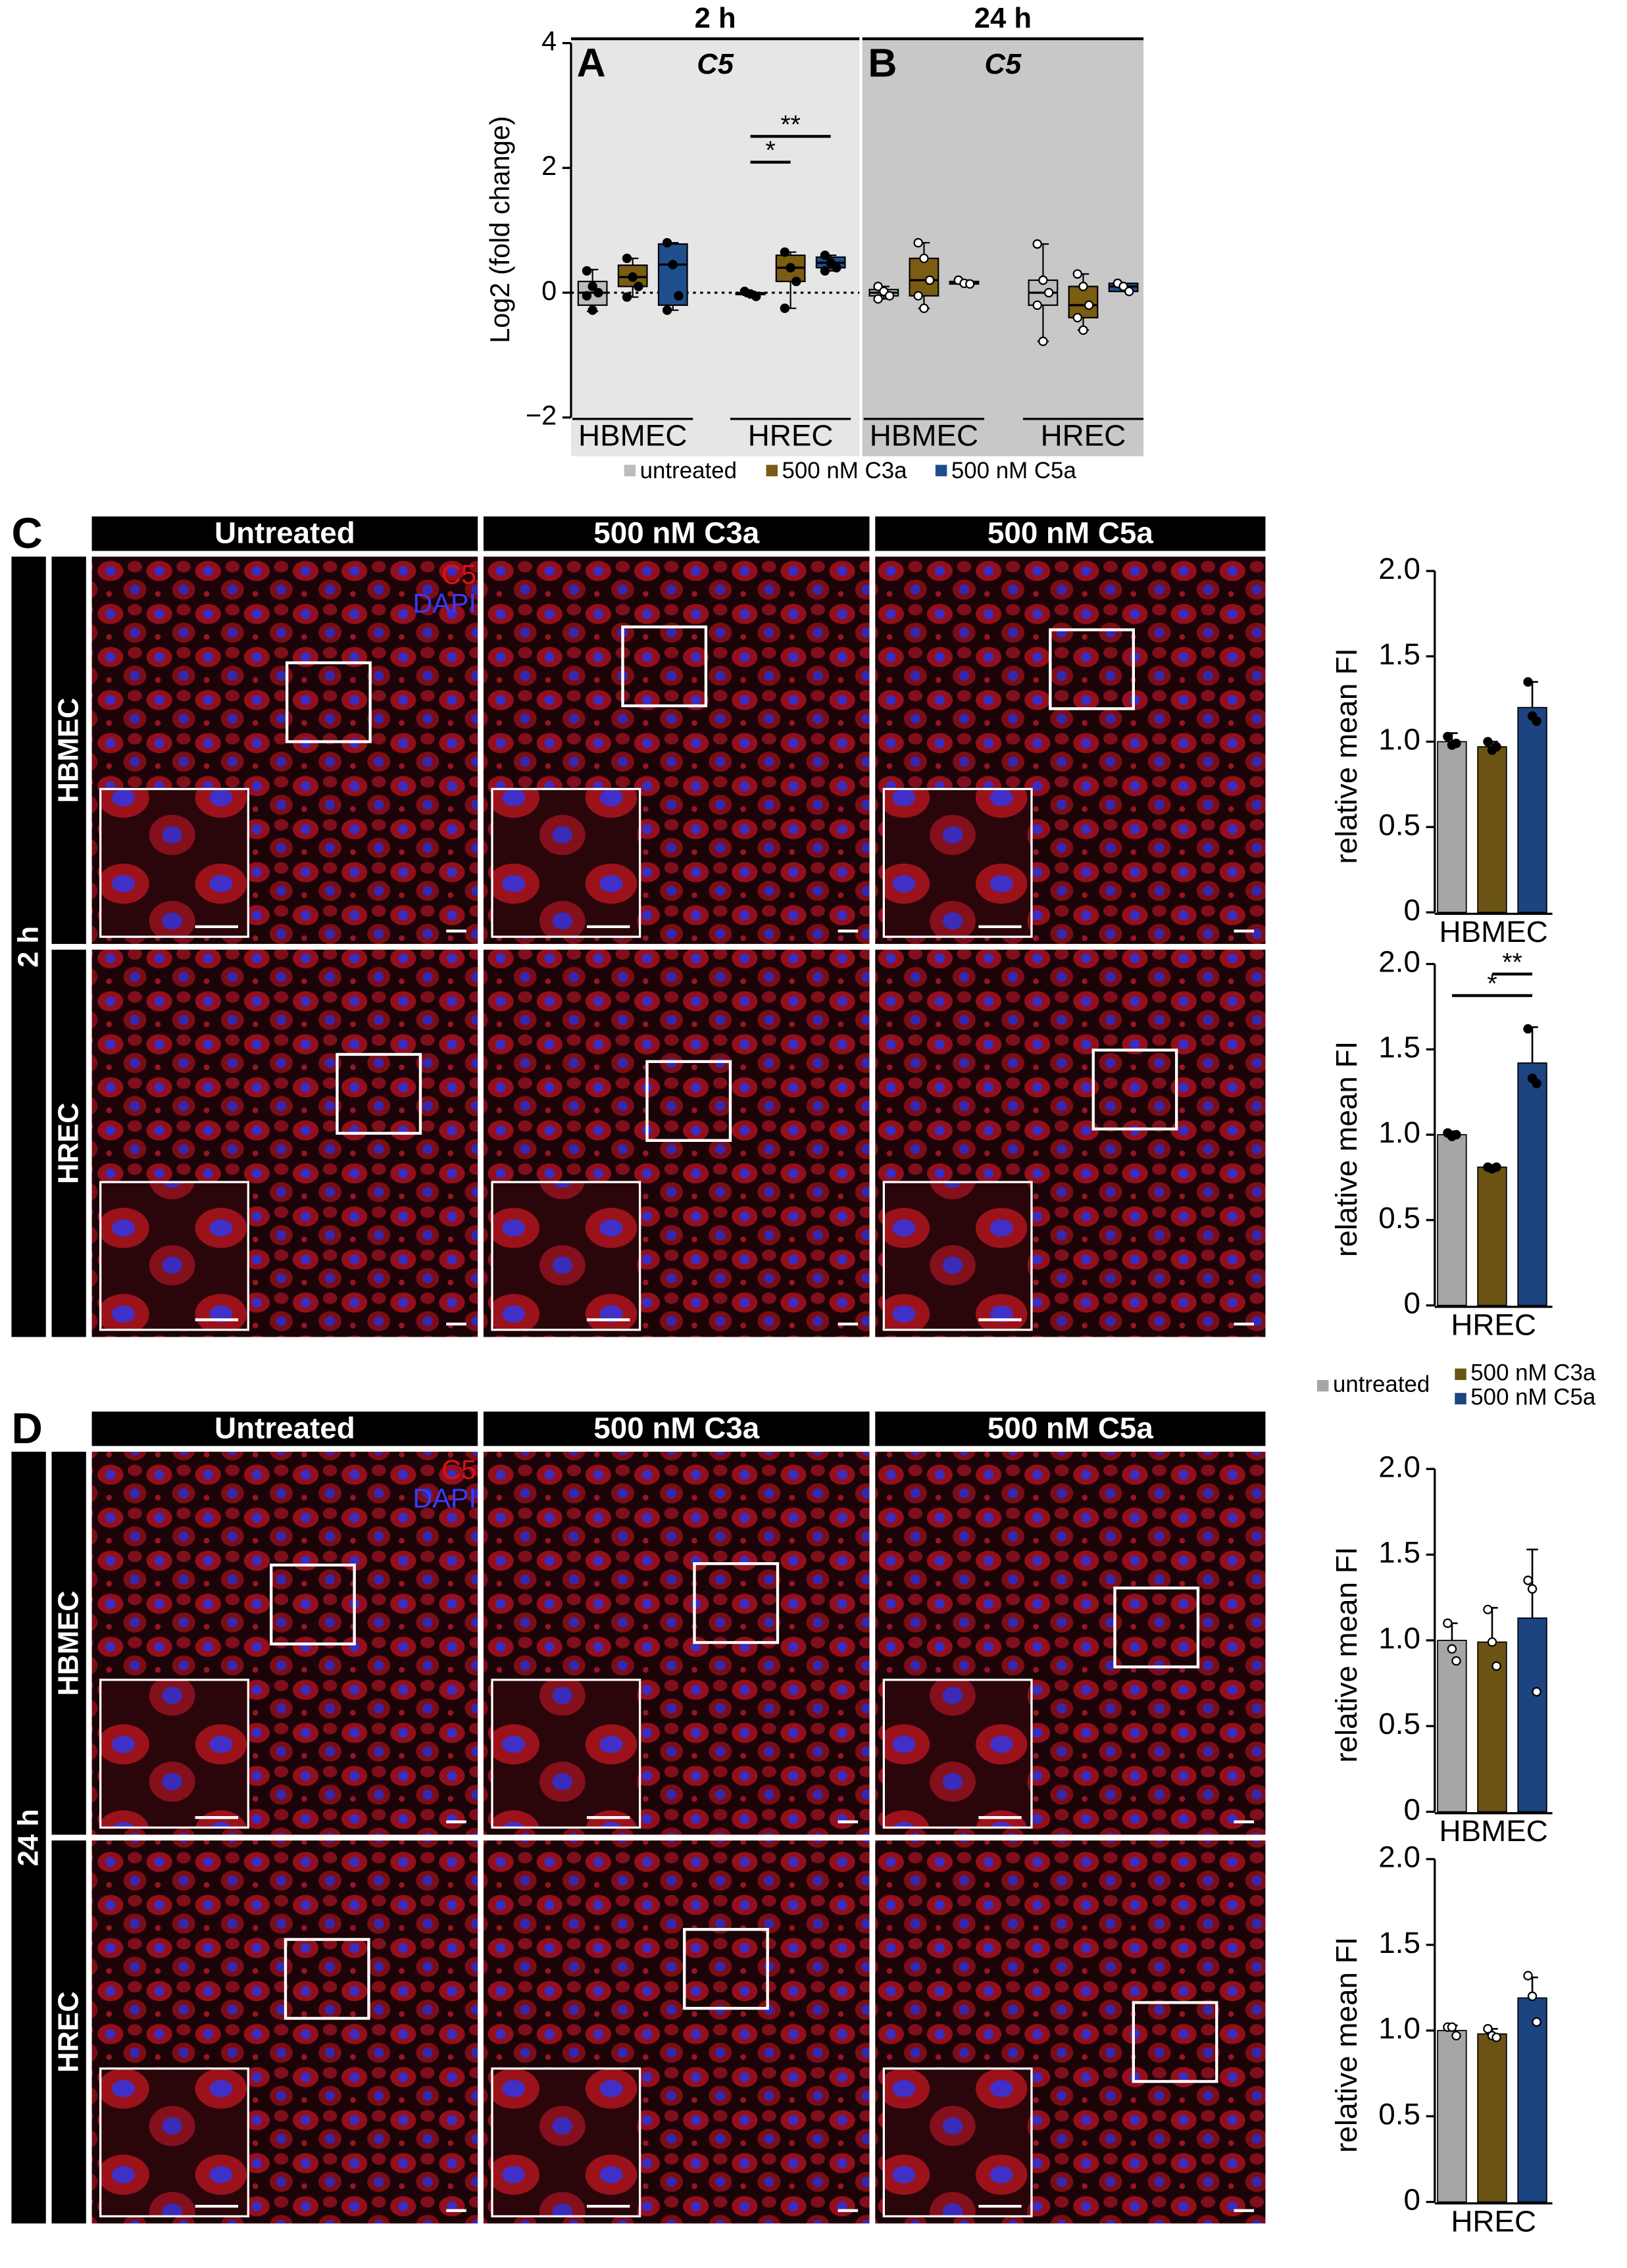 This screenshot has height=2268, width=1627. Describe the element at coordinates (1083, 435) in the screenshot. I see `group-label: HREC` at that location.